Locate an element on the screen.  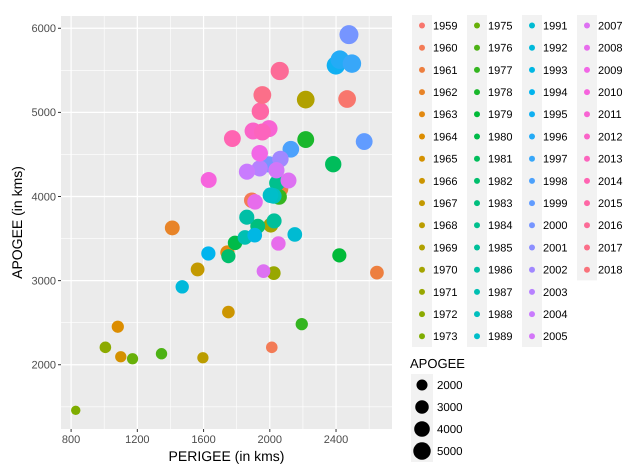
legend-label: 1992 is located at coordinates (555, 48).